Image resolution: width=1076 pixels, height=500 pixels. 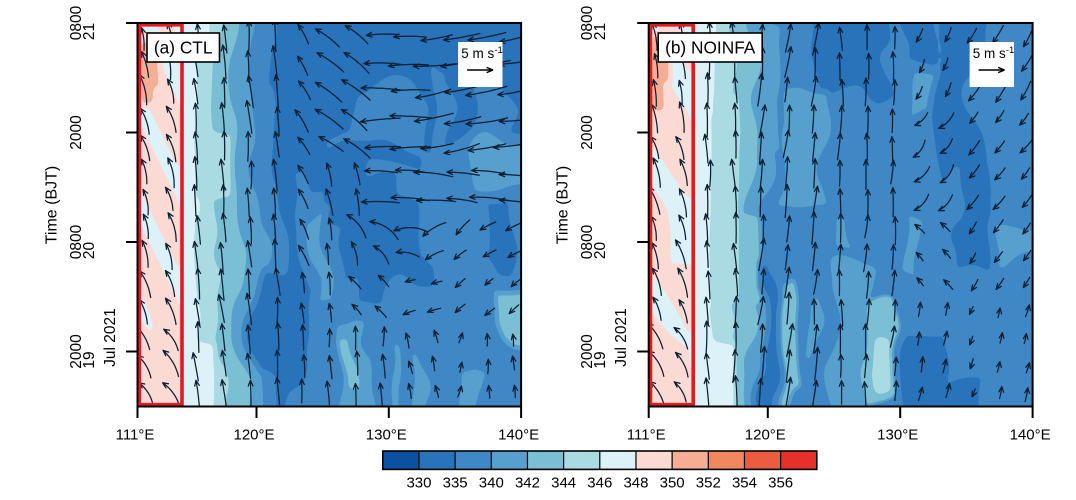 What do you see at coordinates (708, 483) in the screenshot?
I see `svg-text: 352` at bounding box center [708, 483].